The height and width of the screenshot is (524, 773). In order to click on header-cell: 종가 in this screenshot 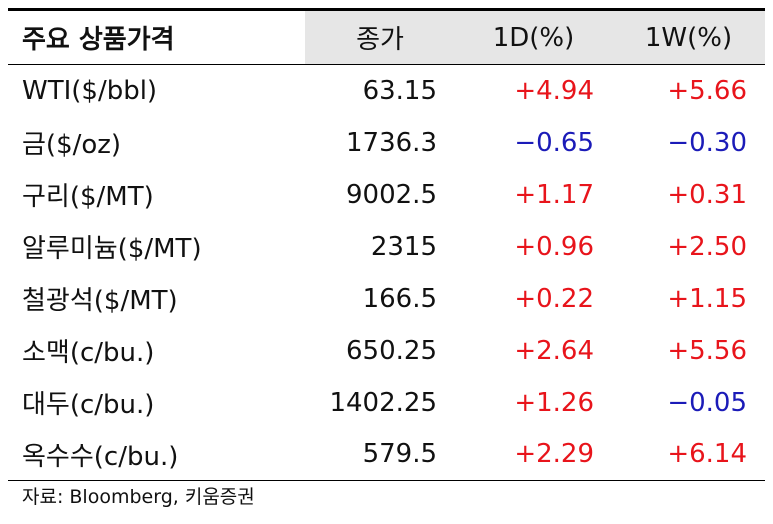, I will do `click(380, 37)`.